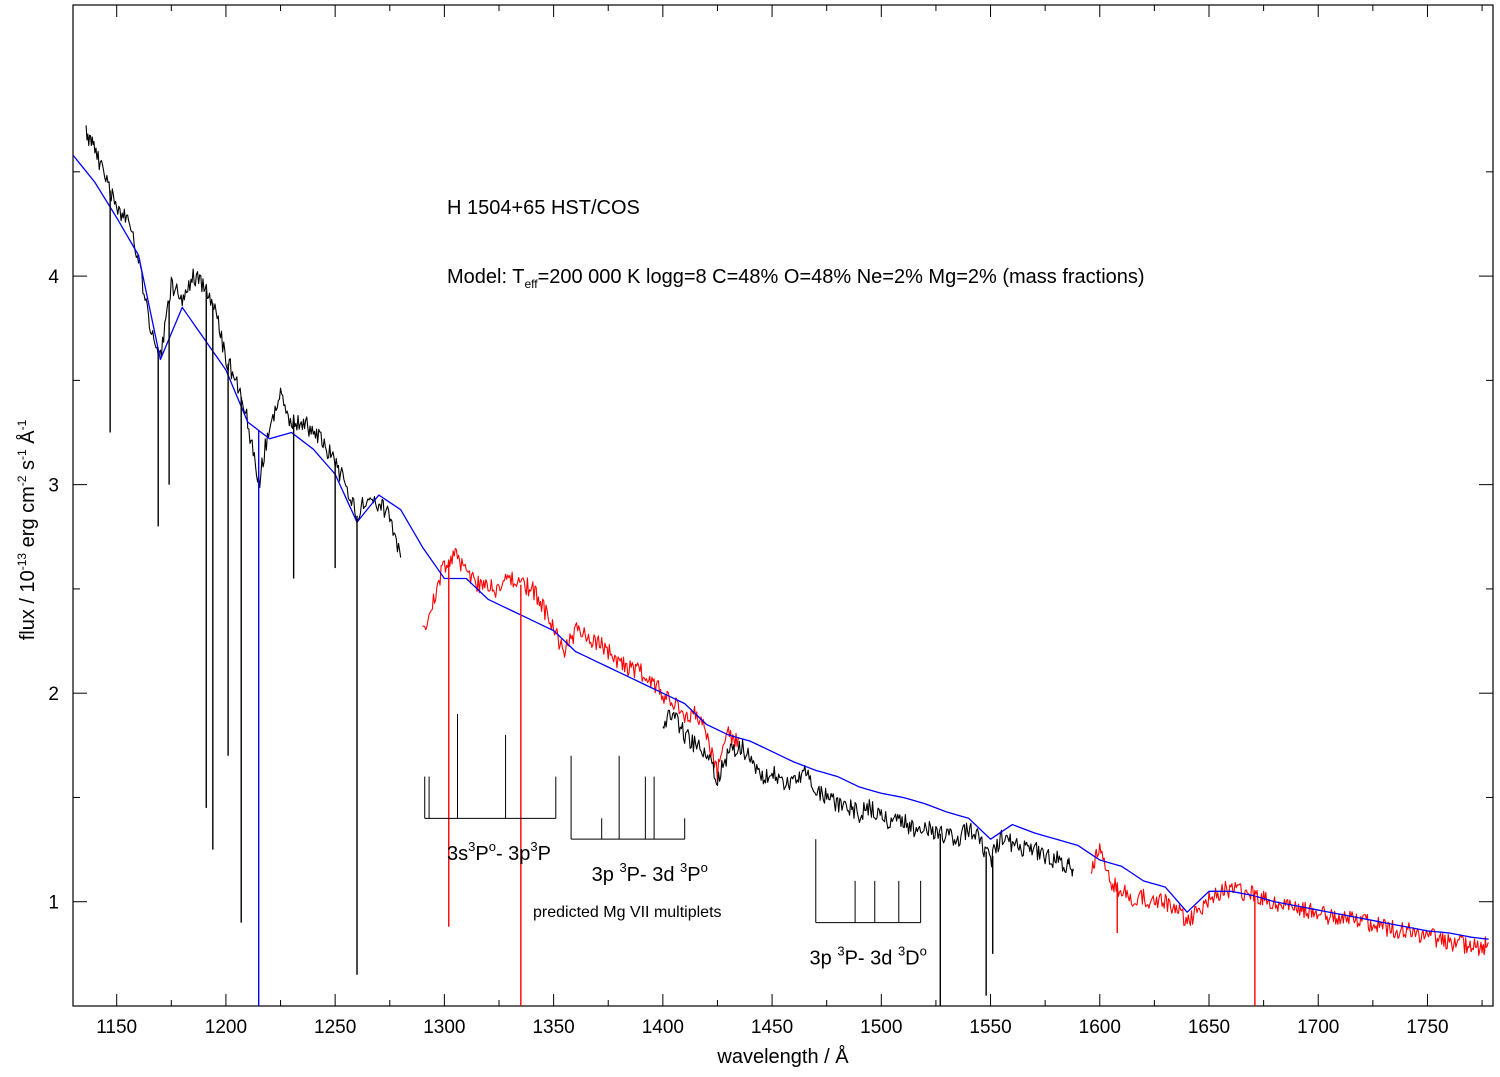 The height and width of the screenshot is (1077, 1500). Describe the element at coordinates (531, 284) in the screenshot. I see `model-text-sub: eff` at that location.